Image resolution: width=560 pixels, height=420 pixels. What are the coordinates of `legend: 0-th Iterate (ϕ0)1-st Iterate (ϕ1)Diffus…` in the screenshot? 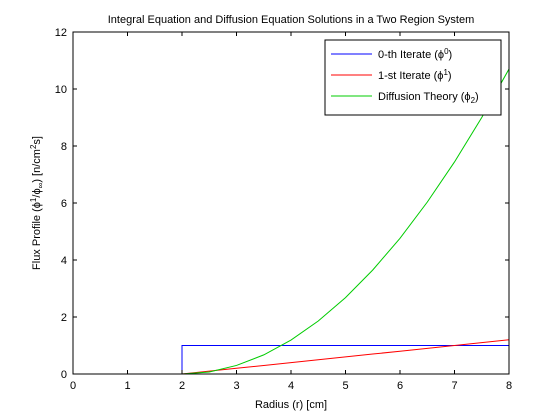 It's located at (413, 77).